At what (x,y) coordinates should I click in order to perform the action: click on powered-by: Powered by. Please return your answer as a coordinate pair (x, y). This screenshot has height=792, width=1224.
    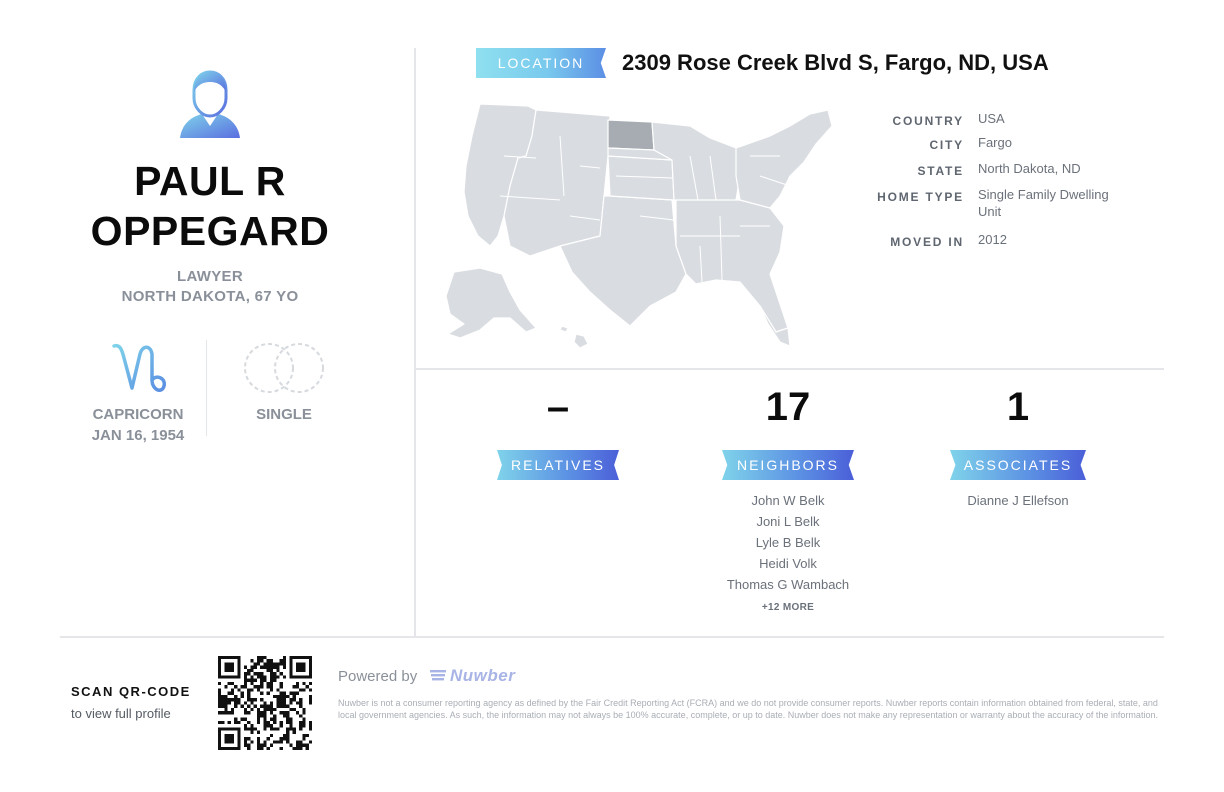
    Looking at the image, I should click on (378, 676).